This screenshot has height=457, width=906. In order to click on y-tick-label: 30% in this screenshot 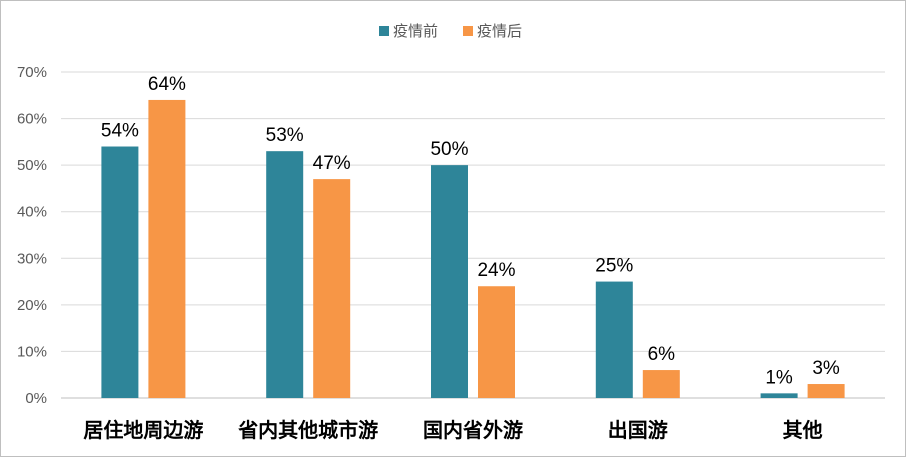, I will do `click(32, 258)`.